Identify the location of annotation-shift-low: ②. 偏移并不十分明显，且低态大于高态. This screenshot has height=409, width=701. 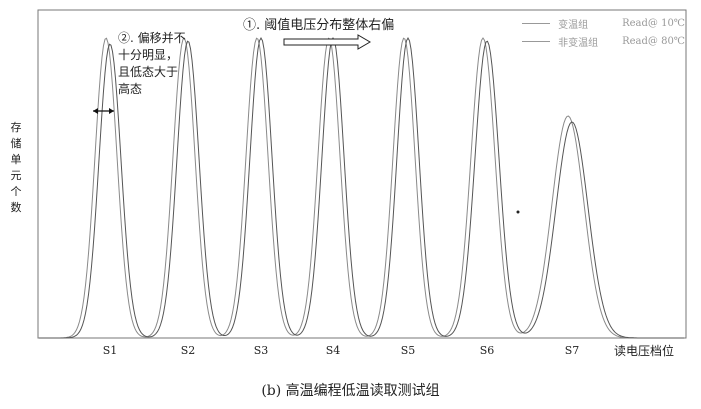
(152, 63).